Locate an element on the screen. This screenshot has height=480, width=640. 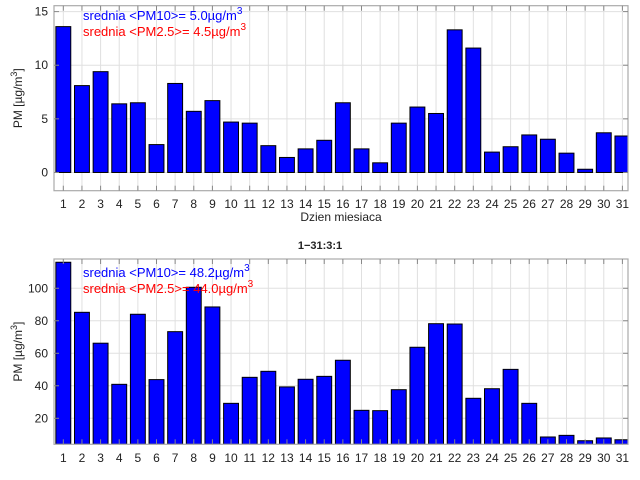
y-axis-label-end: ] is located at coordinates (18, 69).